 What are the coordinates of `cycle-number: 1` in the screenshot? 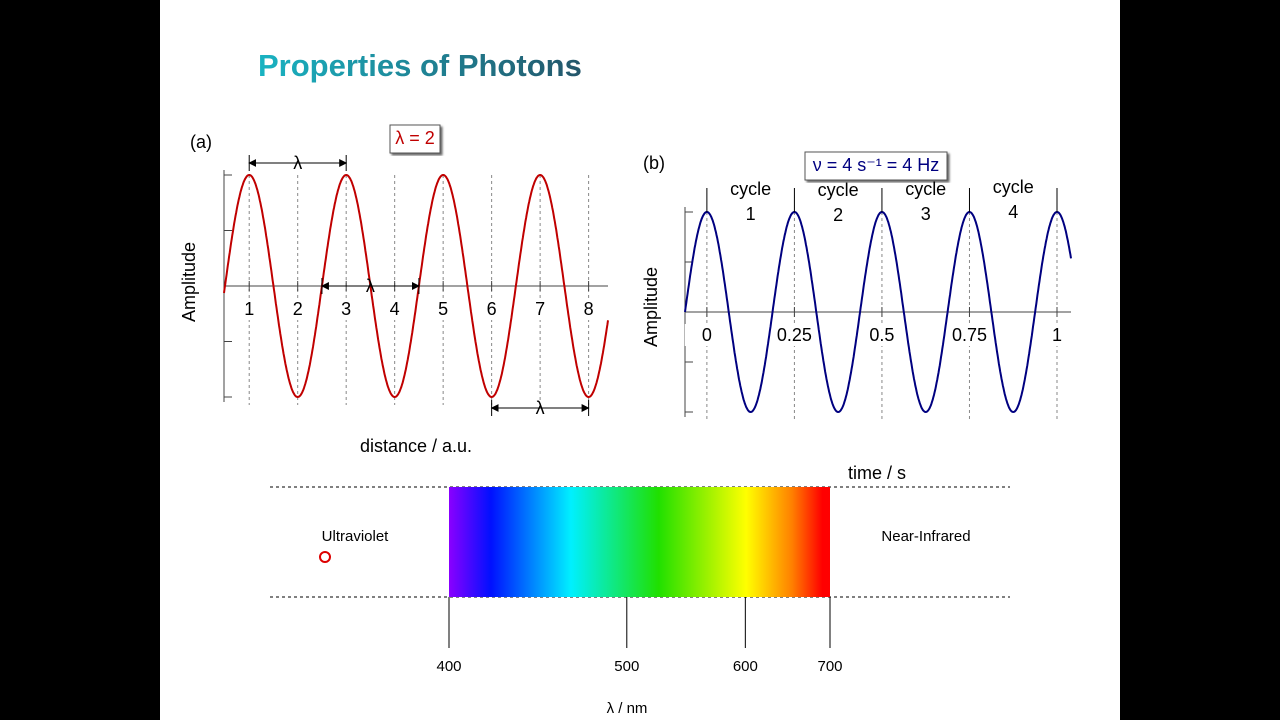 It's located at (751, 214).